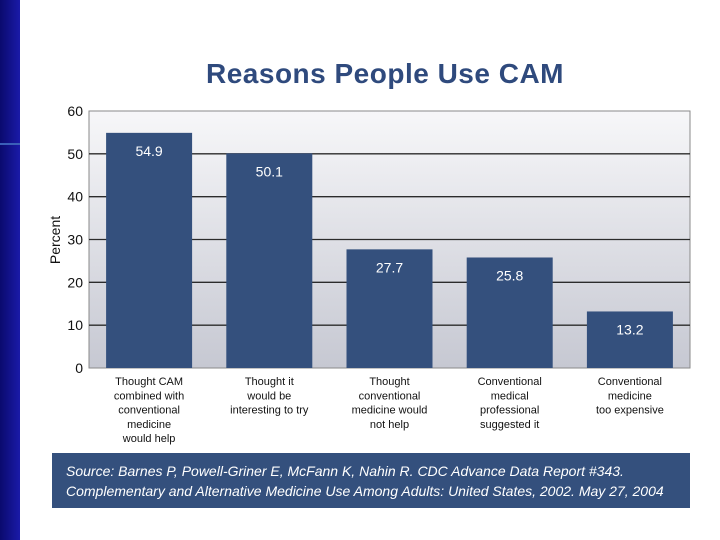 This screenshot has height=540, width=720. Describe the element at coordinates (385, 73) in the screenshot. I see `chart-title: Reasons People Use CAM` at that location.